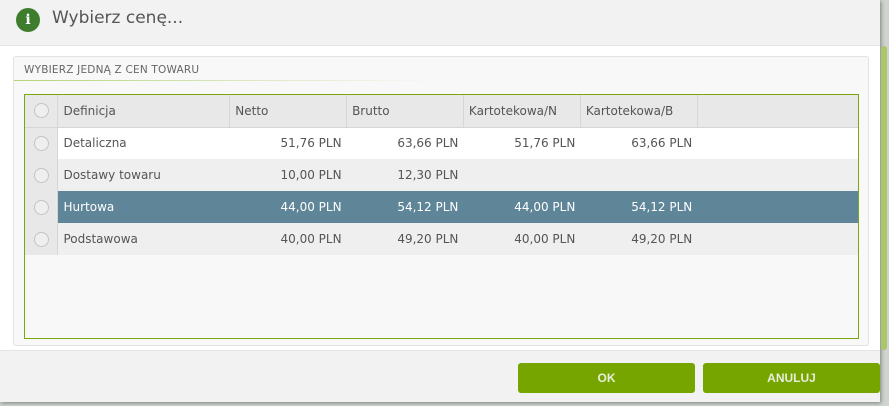 This screenshot has height=406, width=889. What do you see at coordinates (405, 111) in the screenshot?
I see `column-header-brutto: Brutto` at bounding box center [405, 111].